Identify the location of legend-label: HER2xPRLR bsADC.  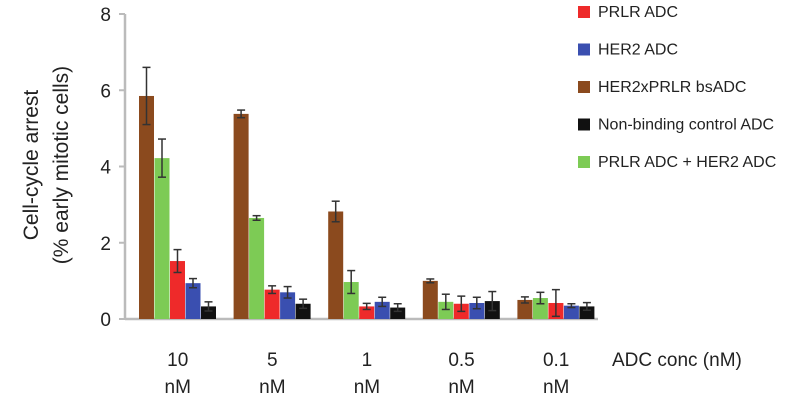
(672, 87).